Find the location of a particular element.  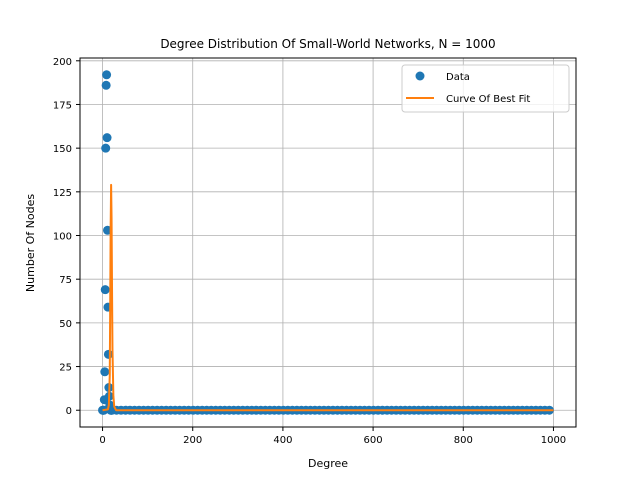

x-tick-label: 0 is located at coordinates (102, 440).